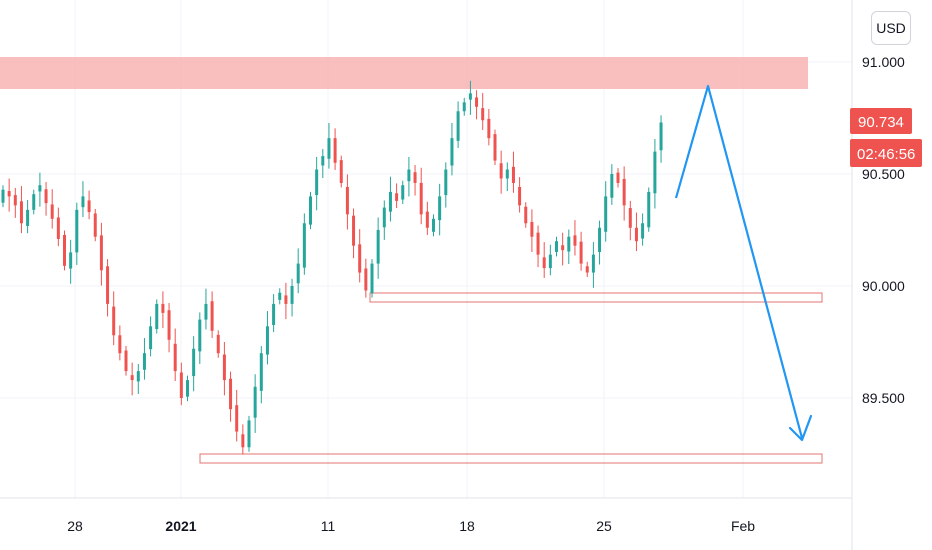  What do you see at coordinates (75, 526) in the screenshot?
I see `x-tick-label: 28` at bounding box center [75, 526].